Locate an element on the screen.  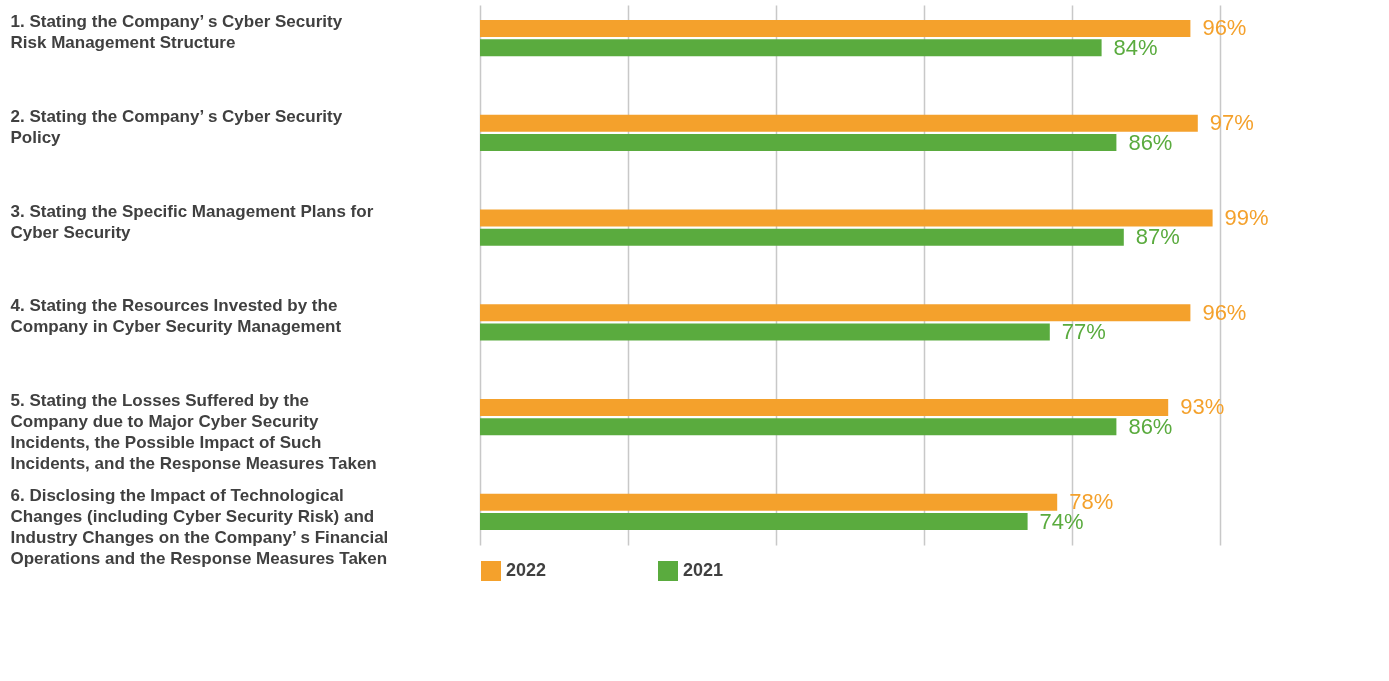
y-tick-label: 4. Stating the Resources Invested by the Company in Cyber Security Management is located at coordinates (176, 316).